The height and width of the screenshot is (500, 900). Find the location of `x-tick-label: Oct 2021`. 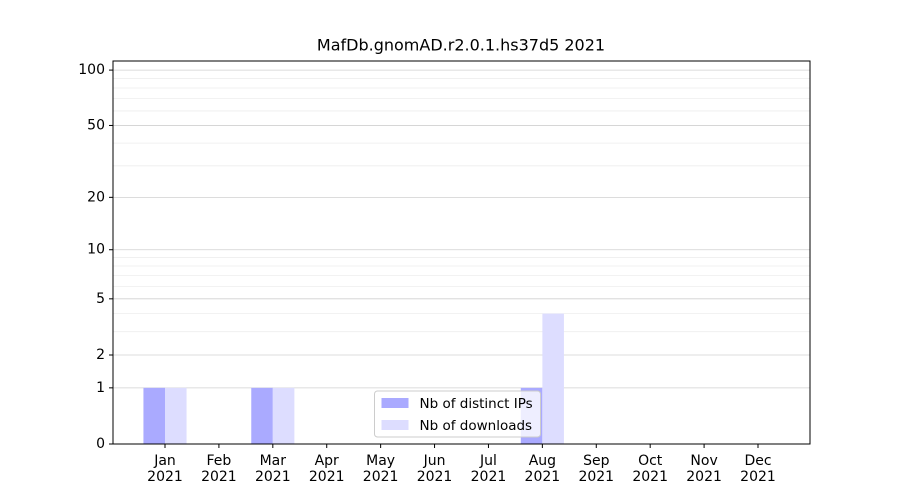

x-tick-label: Oct 2021 is located at coordinates (650, 469).